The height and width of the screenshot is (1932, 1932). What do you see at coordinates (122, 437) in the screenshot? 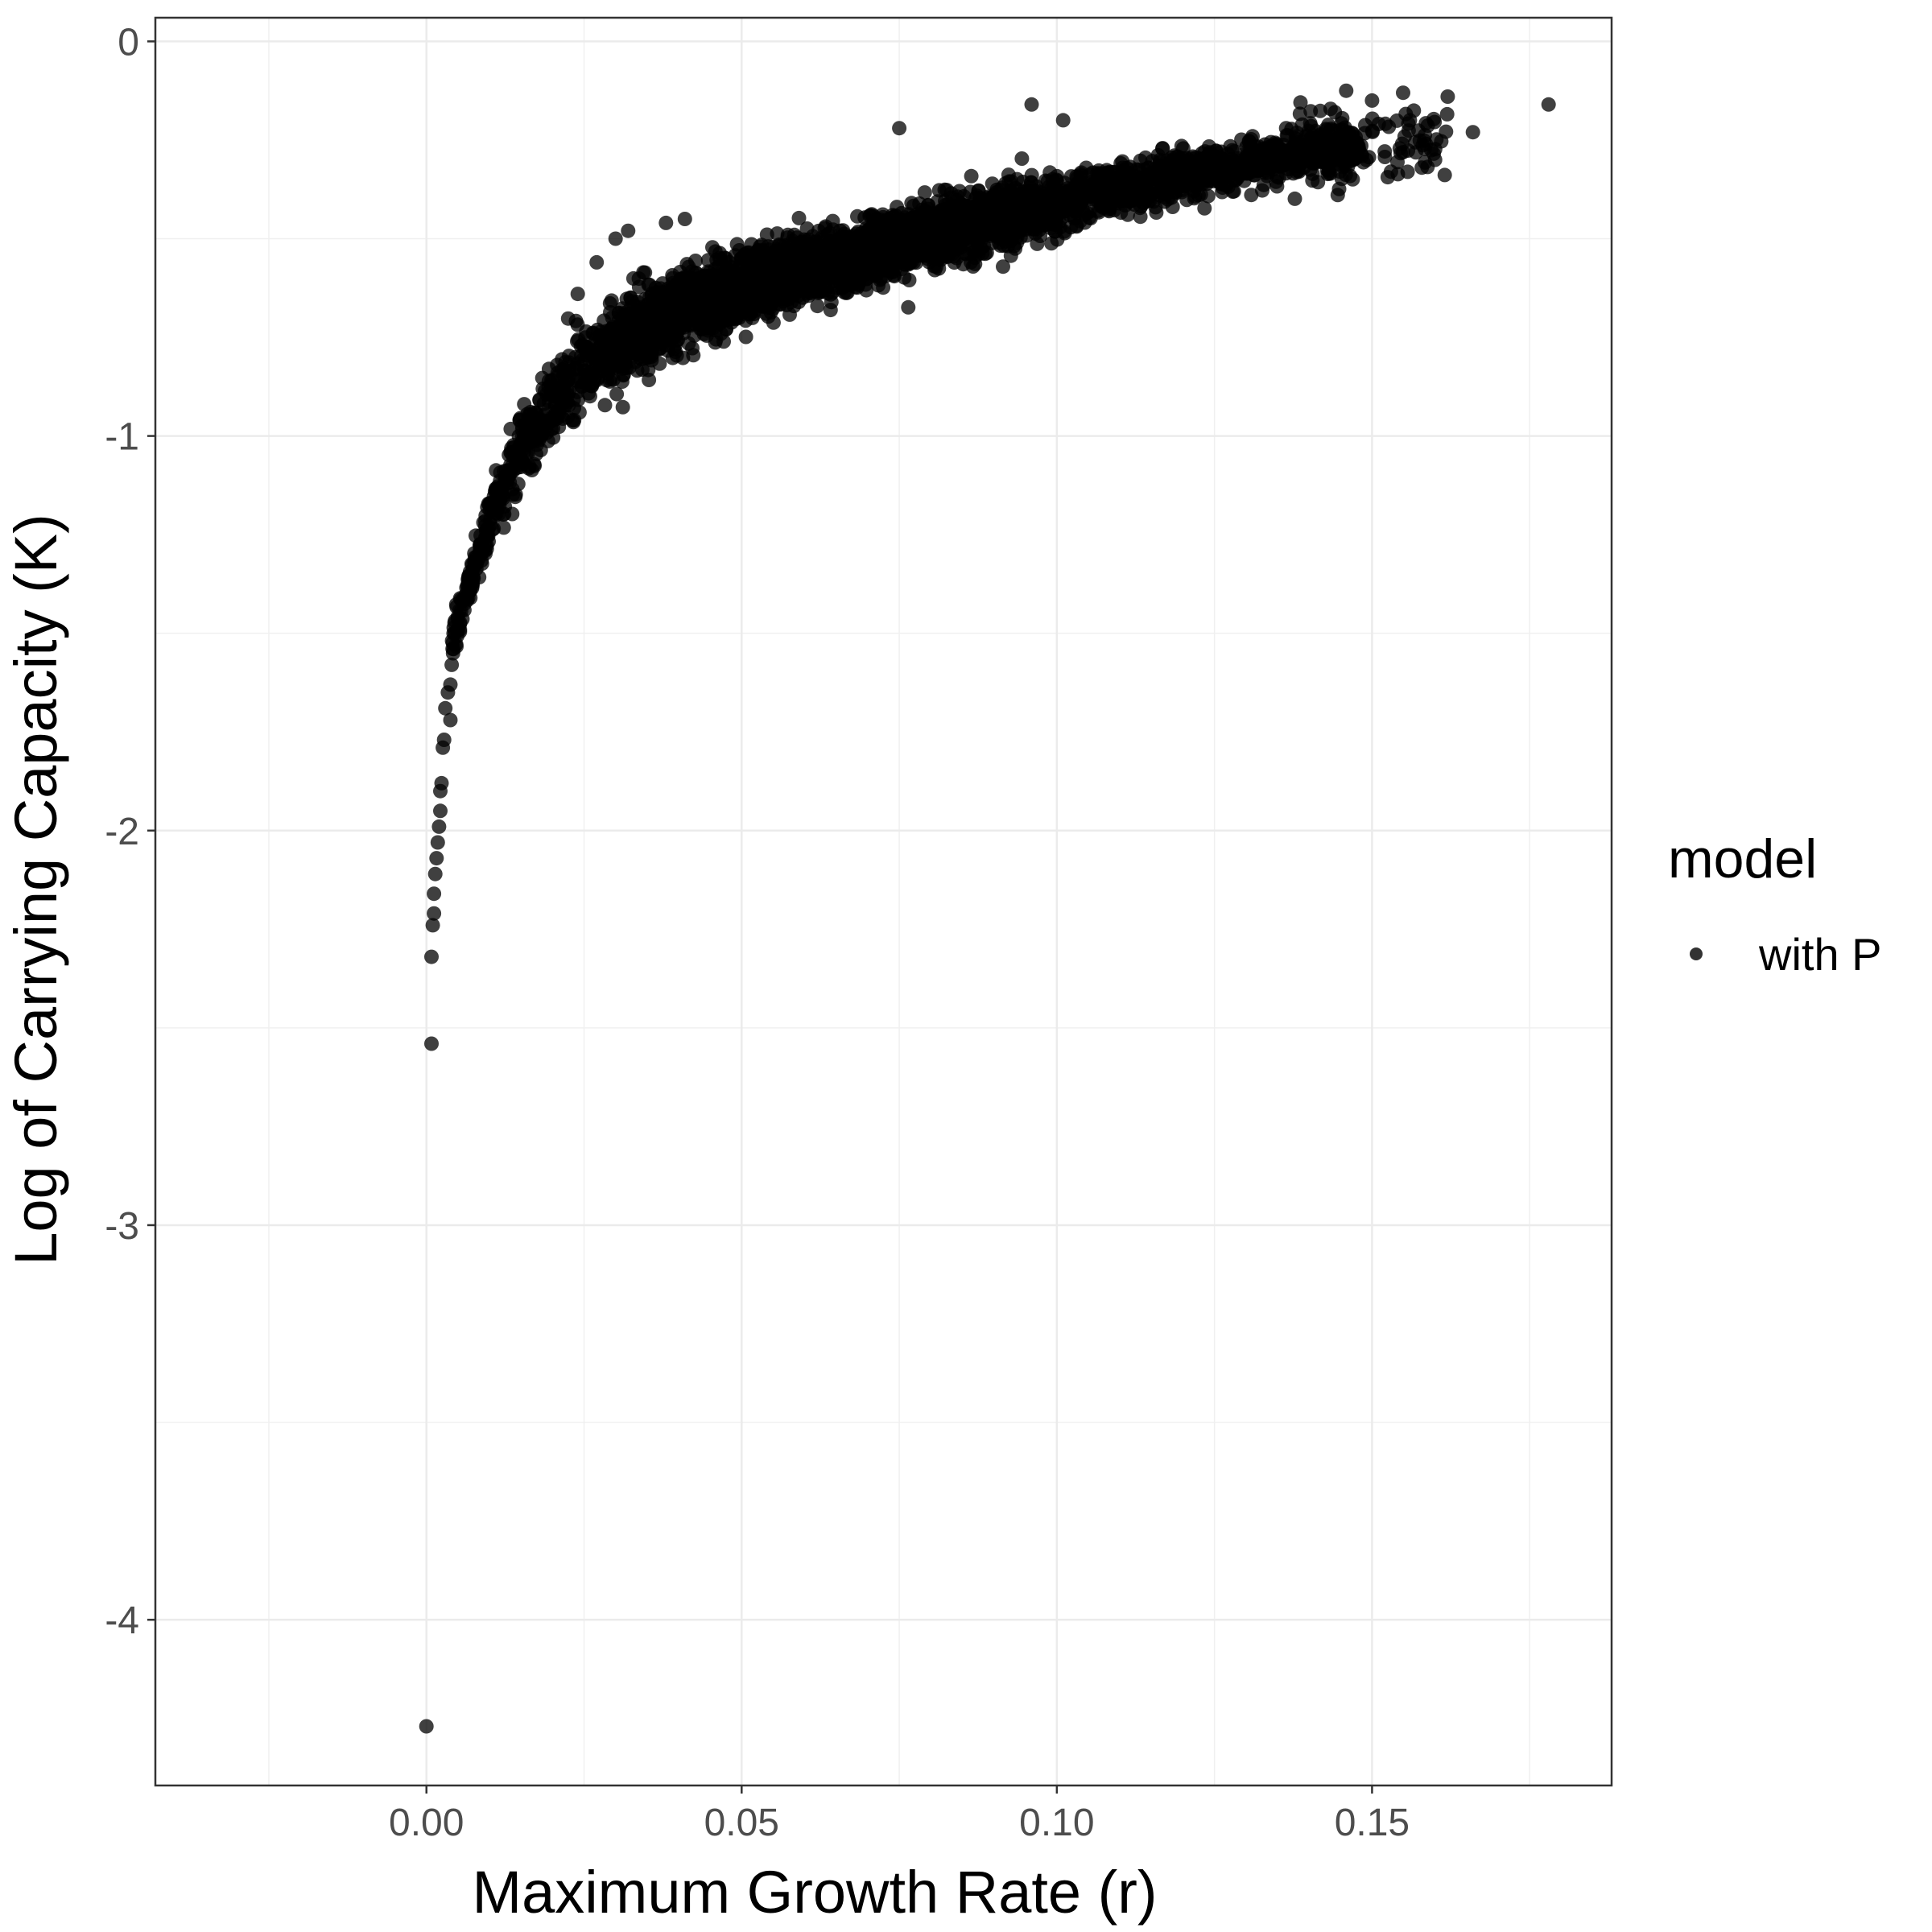
I see `y-tick-label: -1` at bounding box center [122, 437].